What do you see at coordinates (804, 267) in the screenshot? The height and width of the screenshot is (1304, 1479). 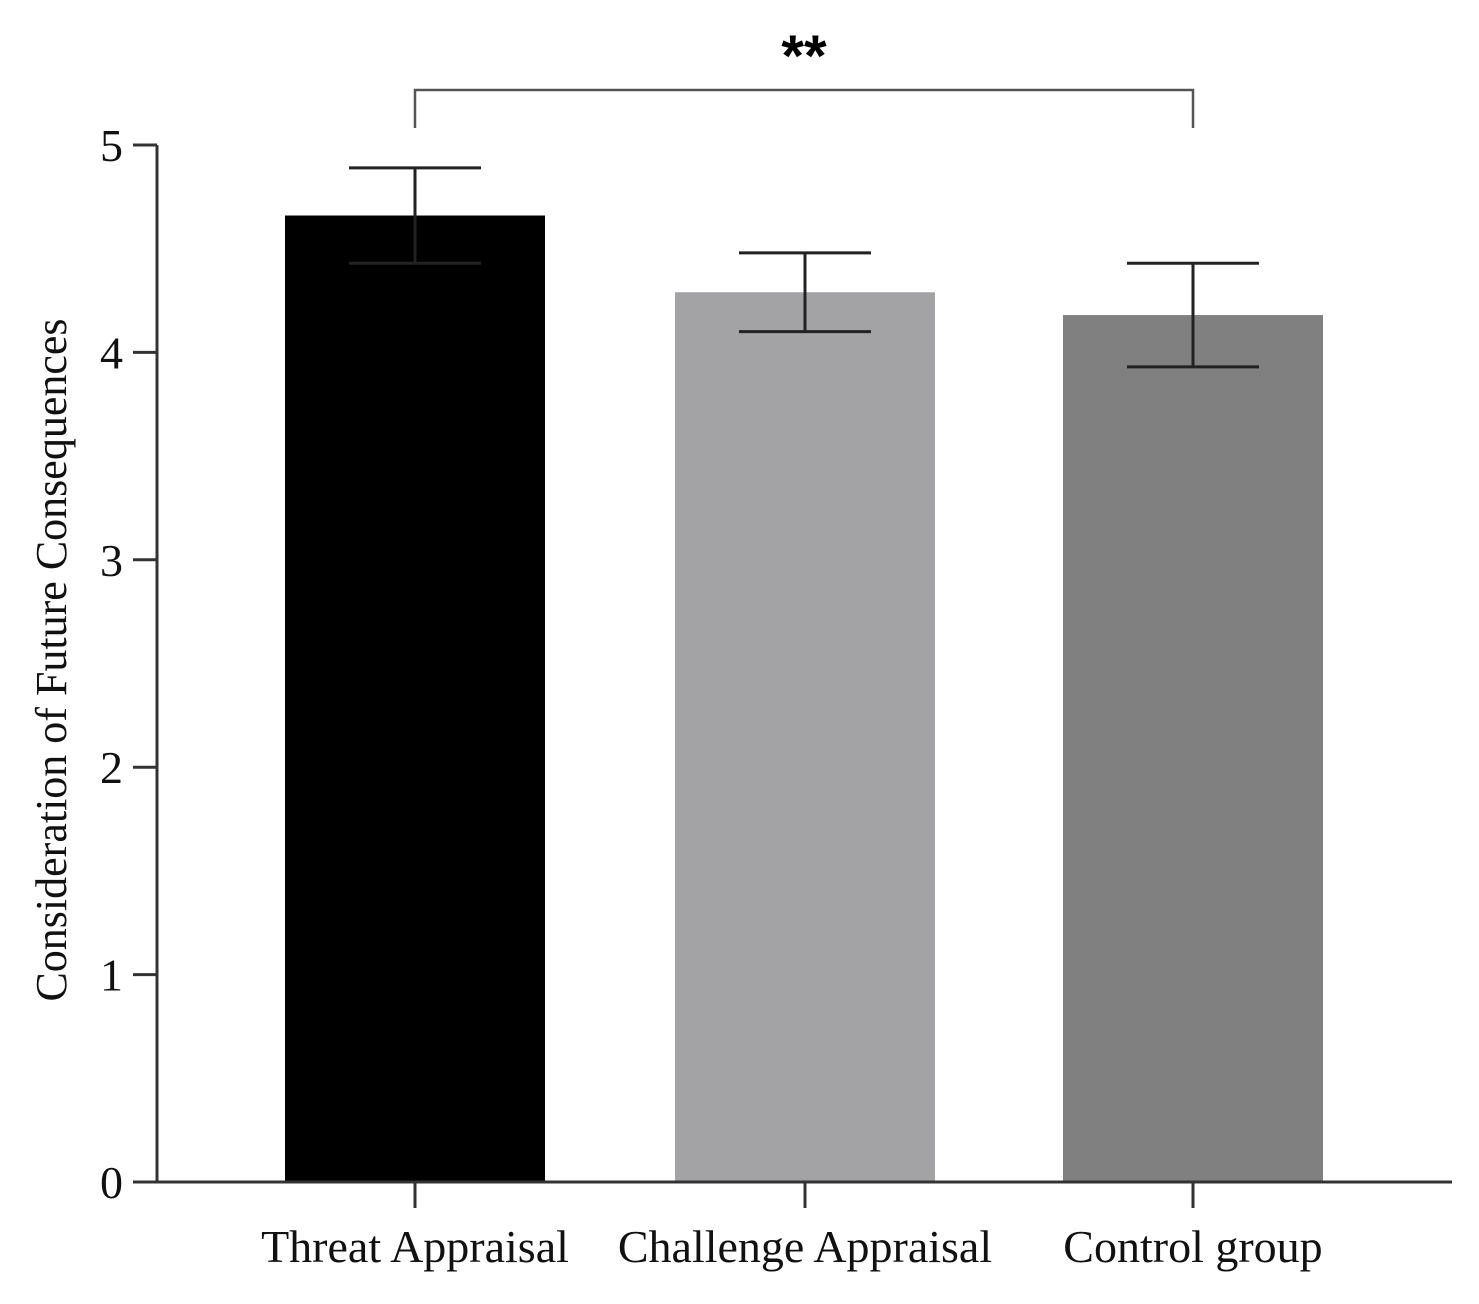 I see `error-bars-layer` at bounding box center [804, 267].